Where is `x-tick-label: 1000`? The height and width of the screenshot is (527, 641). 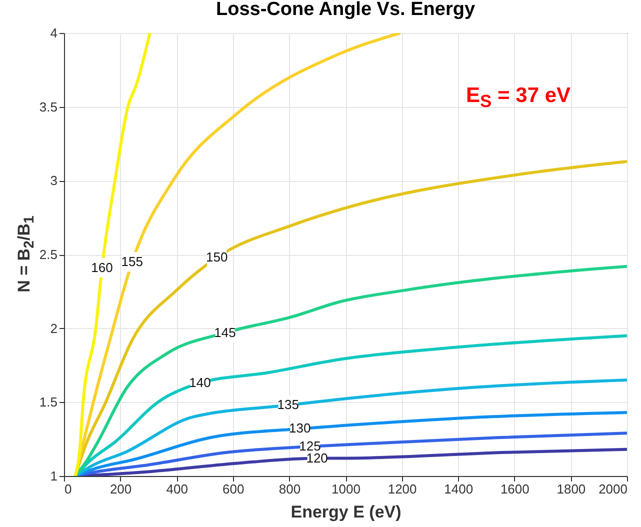
x-tick-label: 1000 is located at coordinates (346, 489).